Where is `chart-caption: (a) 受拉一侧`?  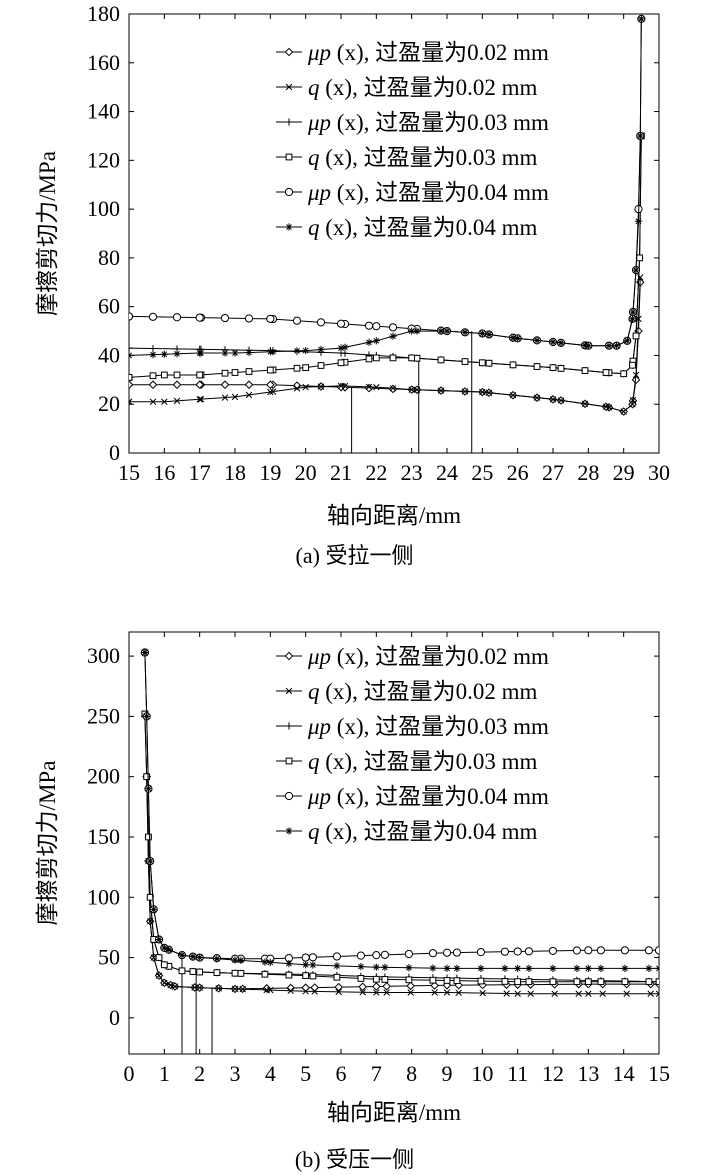
chart-caption: (a) 受拉一侧 is located at coordinates (354, 554).